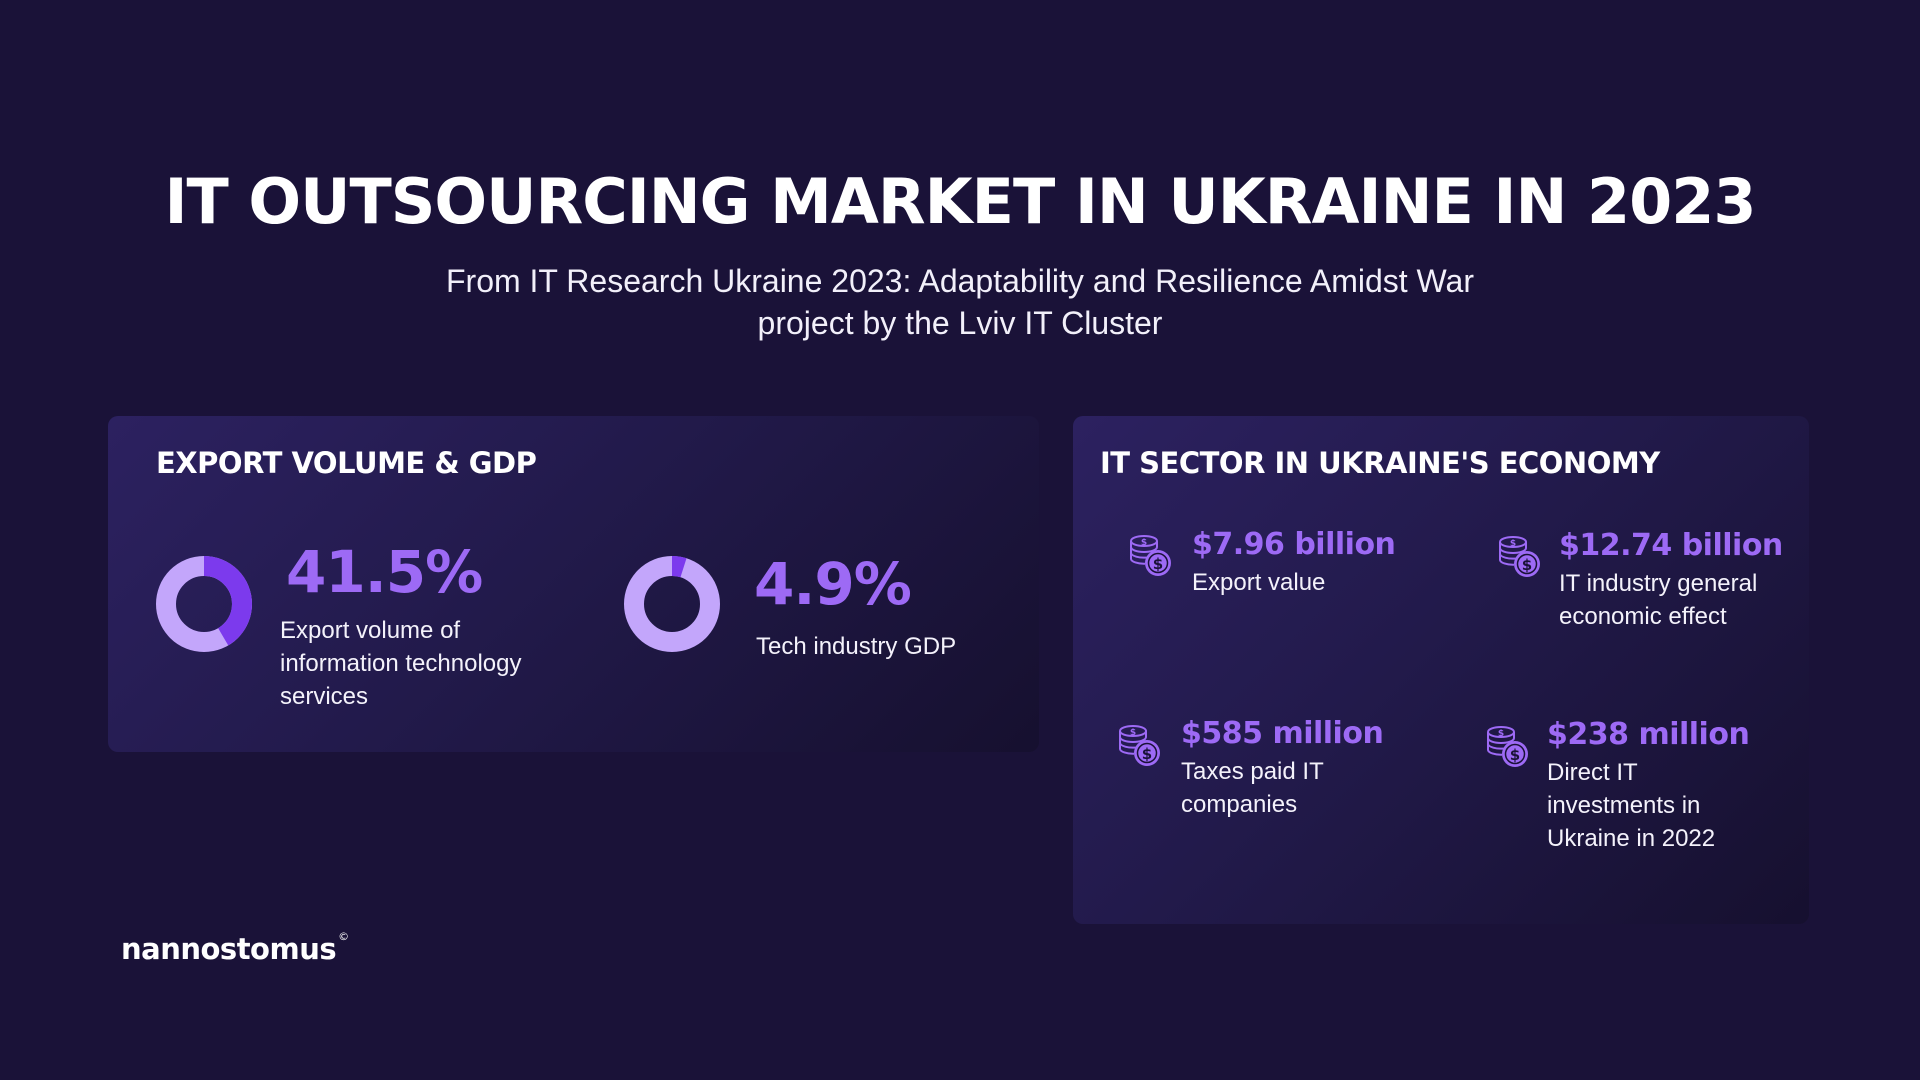 The image size is (1920, 1080). I want to click on tech-gdp-value: 4.9%, so click(833, 584).